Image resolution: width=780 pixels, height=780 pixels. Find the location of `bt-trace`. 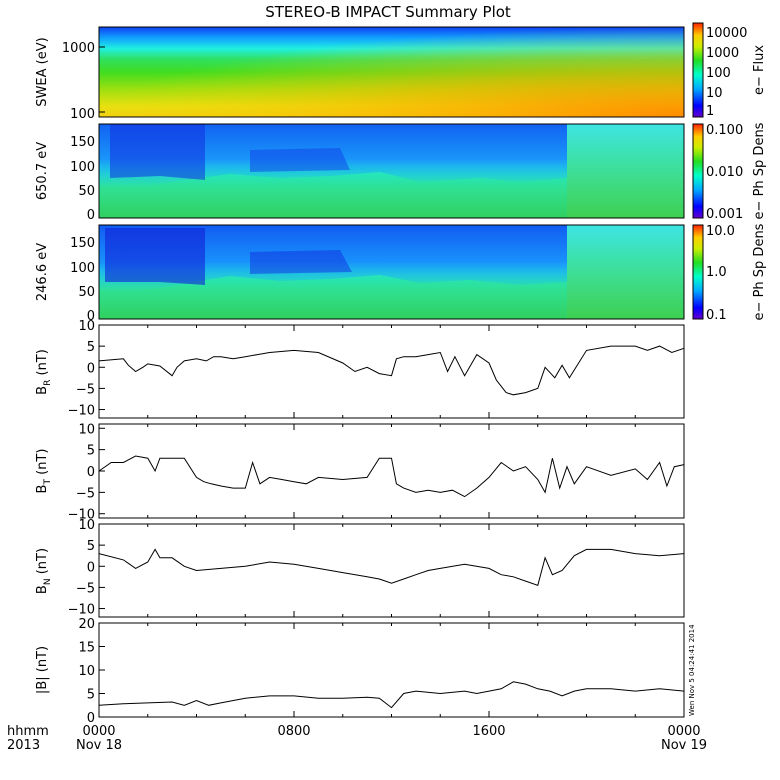

bt-trace is located at coordinates (391, 476).